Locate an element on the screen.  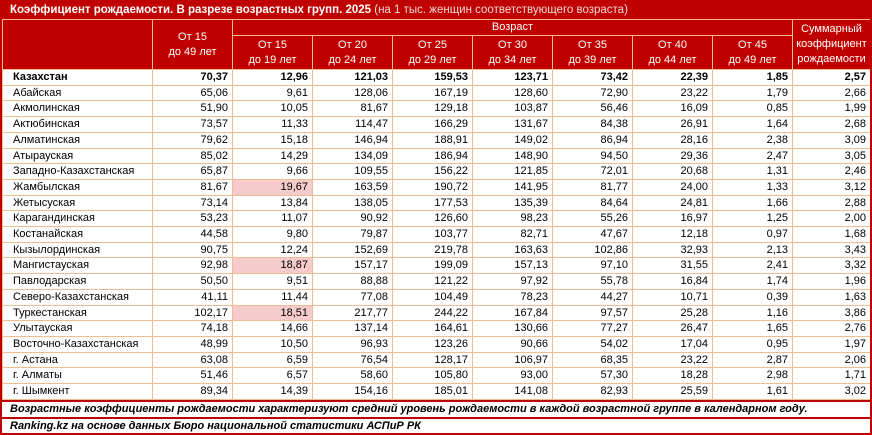
value-cell: 128,06 is located at coordinates (352, 93).